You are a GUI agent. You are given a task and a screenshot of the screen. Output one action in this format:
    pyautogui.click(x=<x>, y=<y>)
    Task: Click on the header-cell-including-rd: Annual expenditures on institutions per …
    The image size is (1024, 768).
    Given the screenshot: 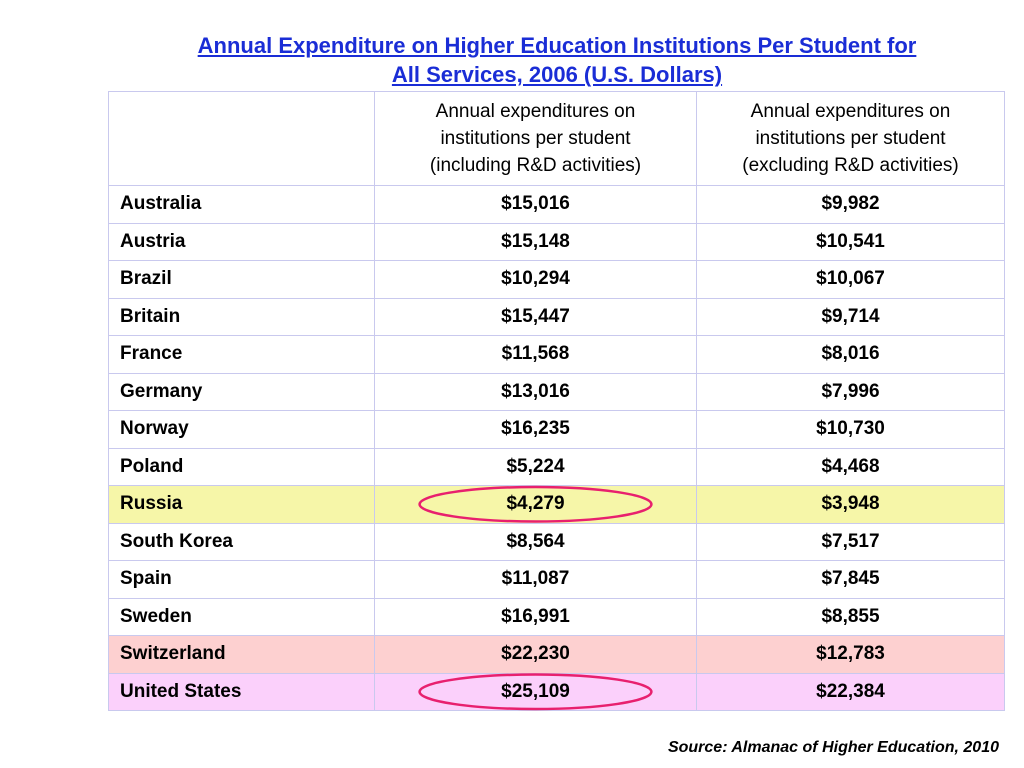 What is the action you would take?
    pyautogui.click(x=535, y=138)
    